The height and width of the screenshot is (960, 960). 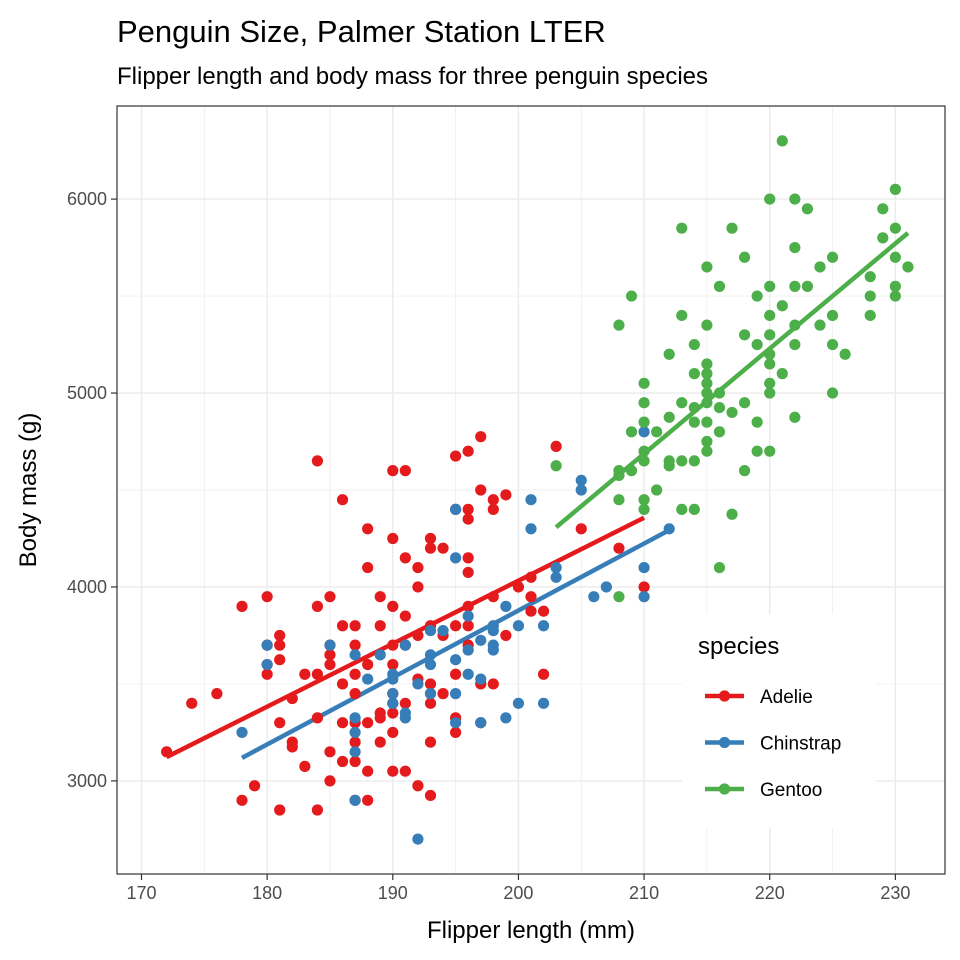 What do you see at coordinates (779, 721) in the screenshot?
I see `legend-background` at bounding box center [779, 721].